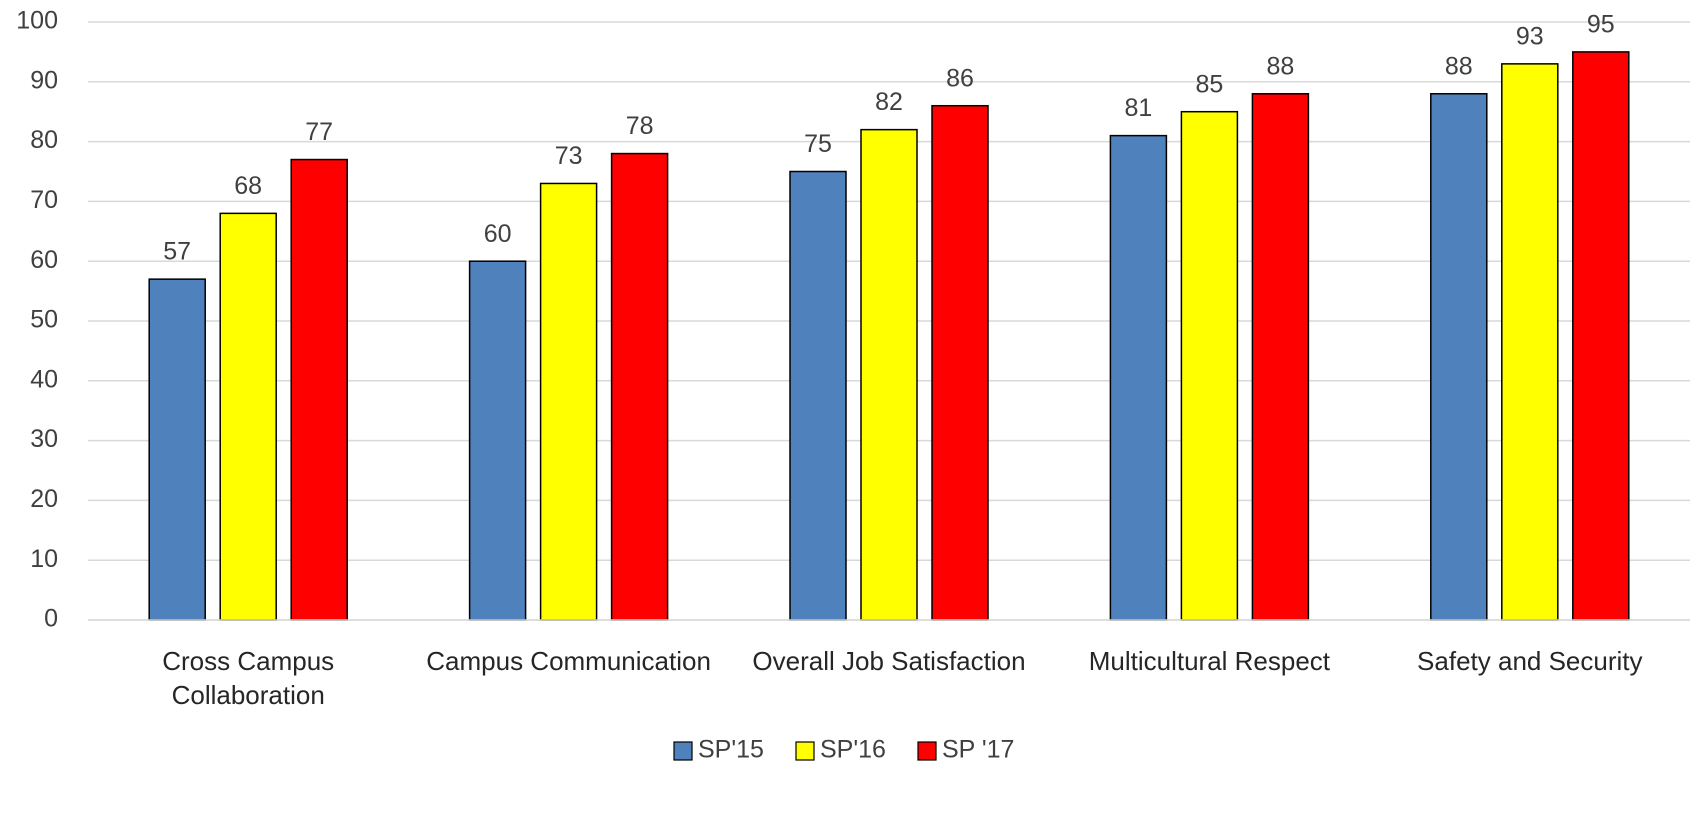 The height and width of the screenshot is (823, 1694). I want to click on y-tick-label: 10, so click(44, 559).